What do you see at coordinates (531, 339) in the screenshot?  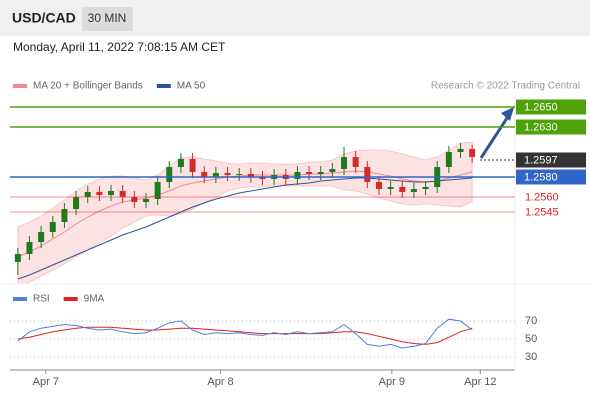 I see `rsi-tick-label: 50` at bounding box center [531, 339].